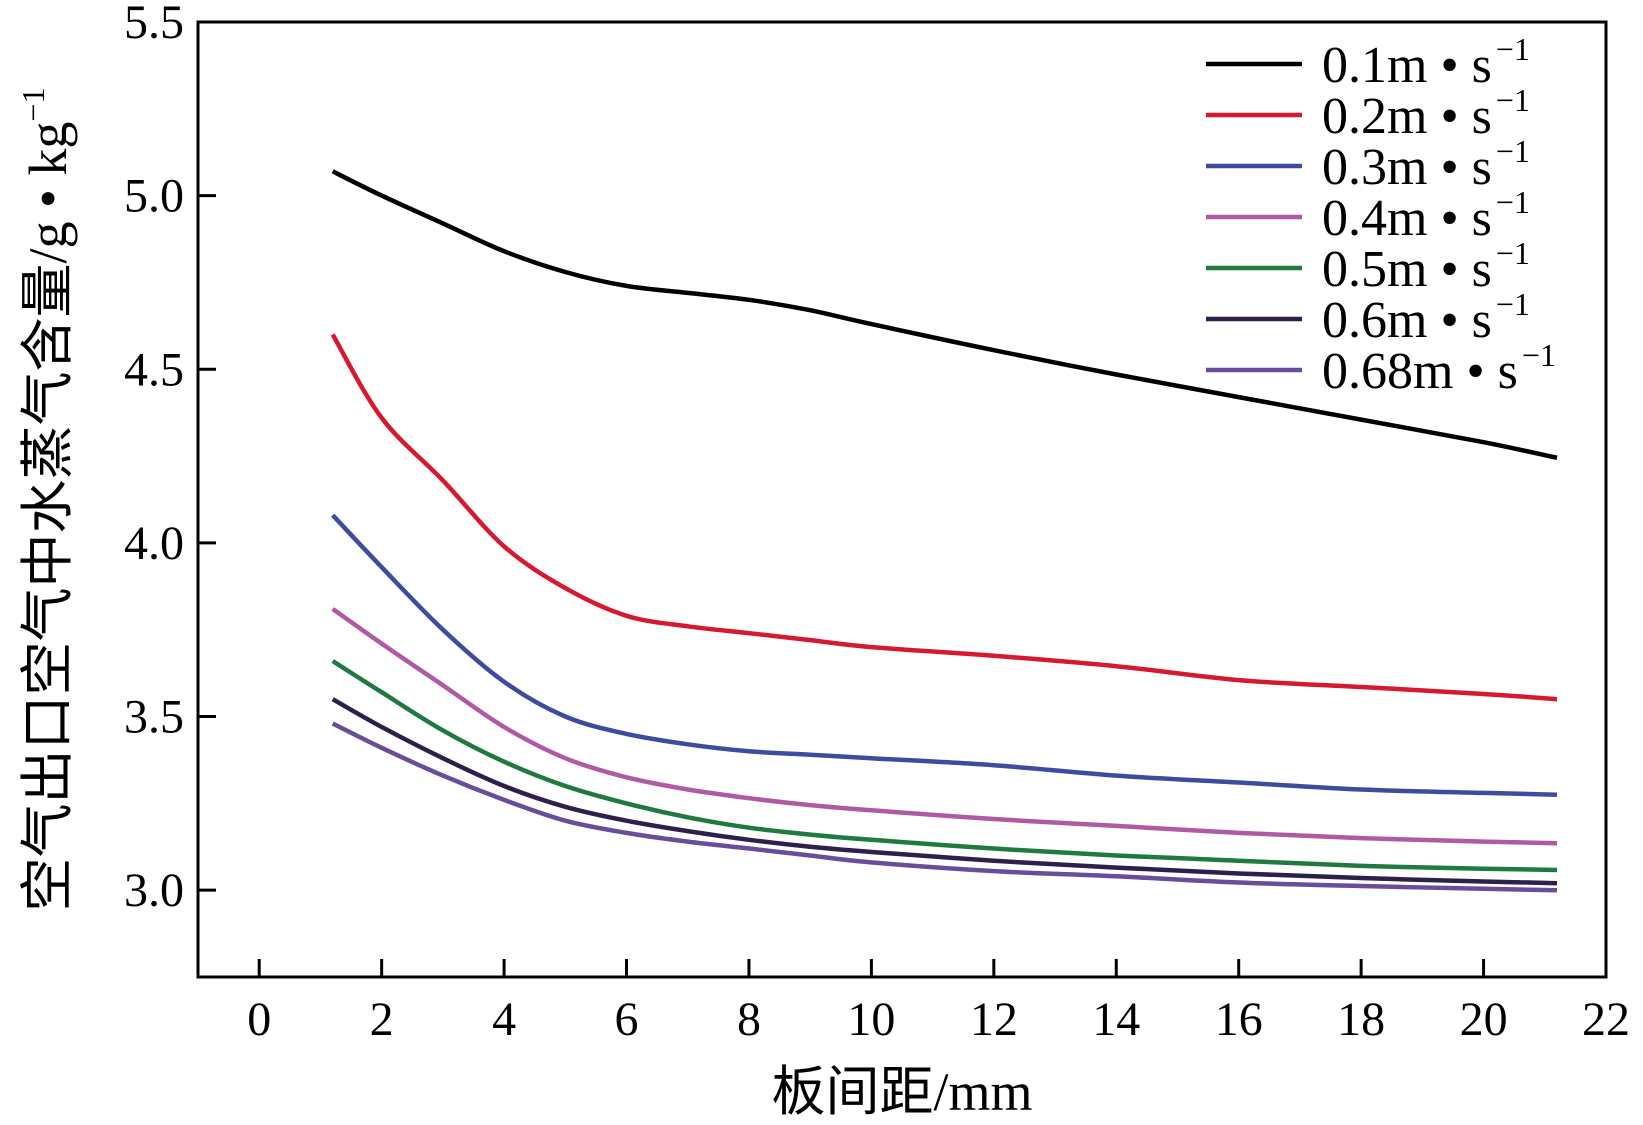 The height and width of the screenshot is (1125, 1643). What do you see at coordinates (154, 890) in the screenshot?
I see `y-tick-label: 3.0` at bounding box center [154, 890].